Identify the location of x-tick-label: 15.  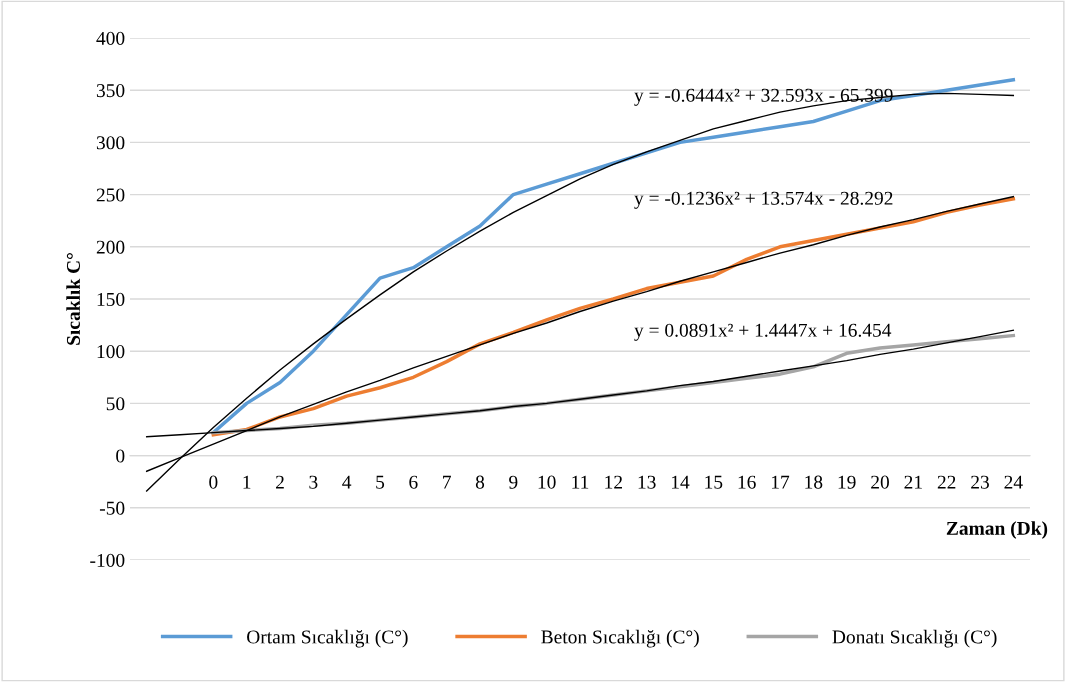
(714, 482).